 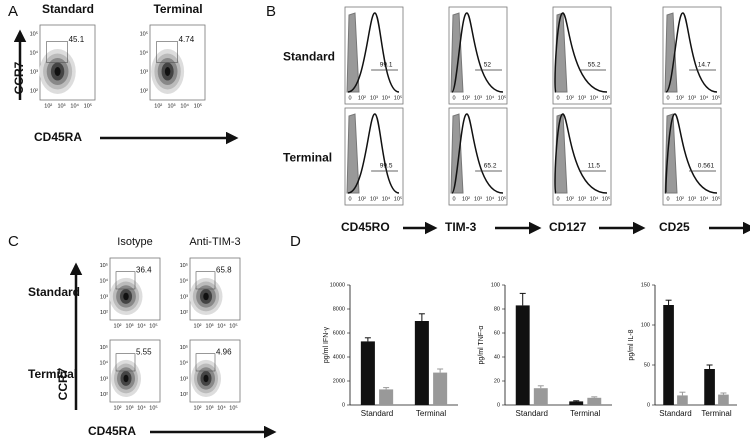 What do you see at coordinates (497, 357) in the screenshot?
I see `y-tick-label: 40` at bounding box center [497, 357].